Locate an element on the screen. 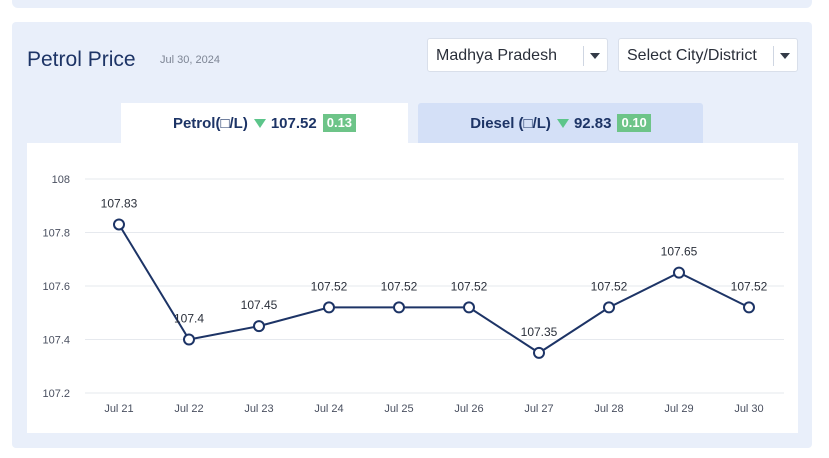  city-select-divider is located at coordinates (773, 56).